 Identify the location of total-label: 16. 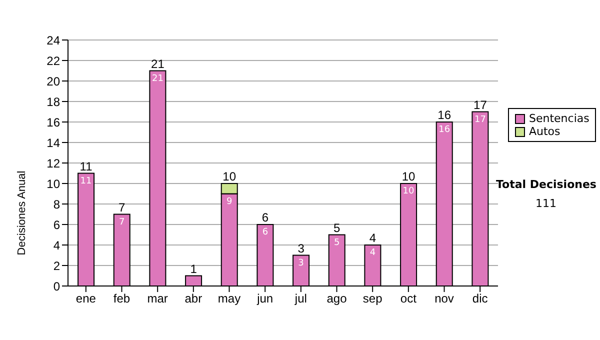
(445, 115).